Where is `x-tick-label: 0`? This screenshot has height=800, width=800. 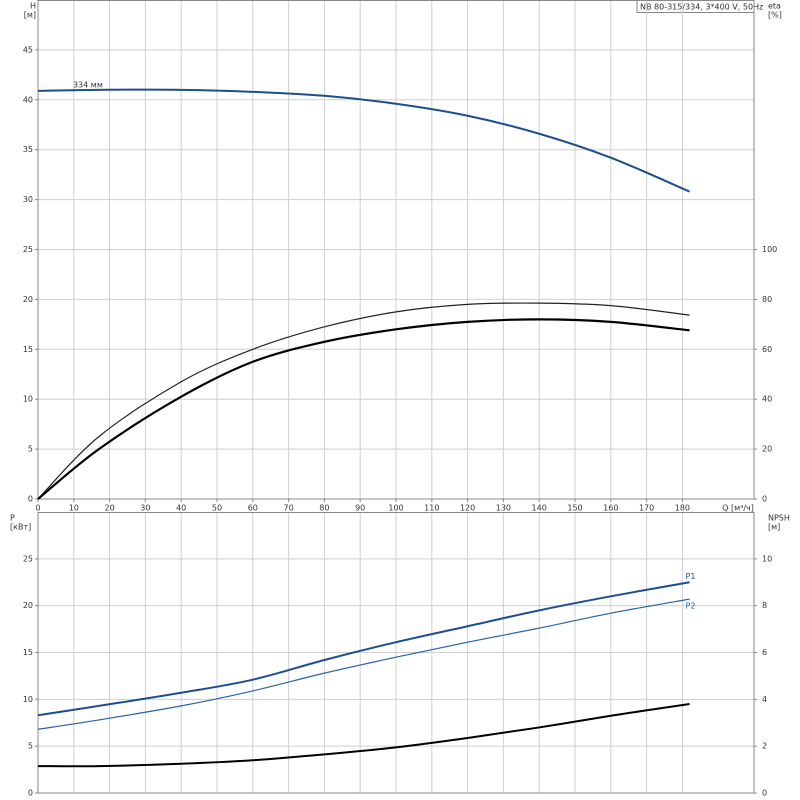
x-tick-label: 0 is located at coordinates (37, 508).